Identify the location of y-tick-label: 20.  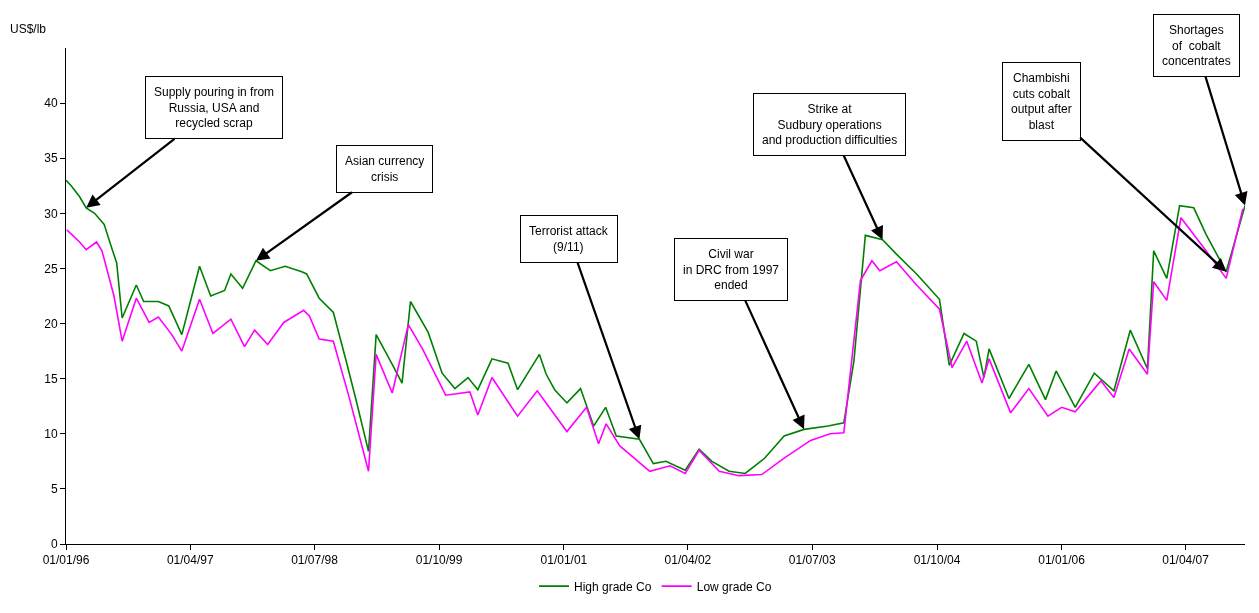
(51, 323).